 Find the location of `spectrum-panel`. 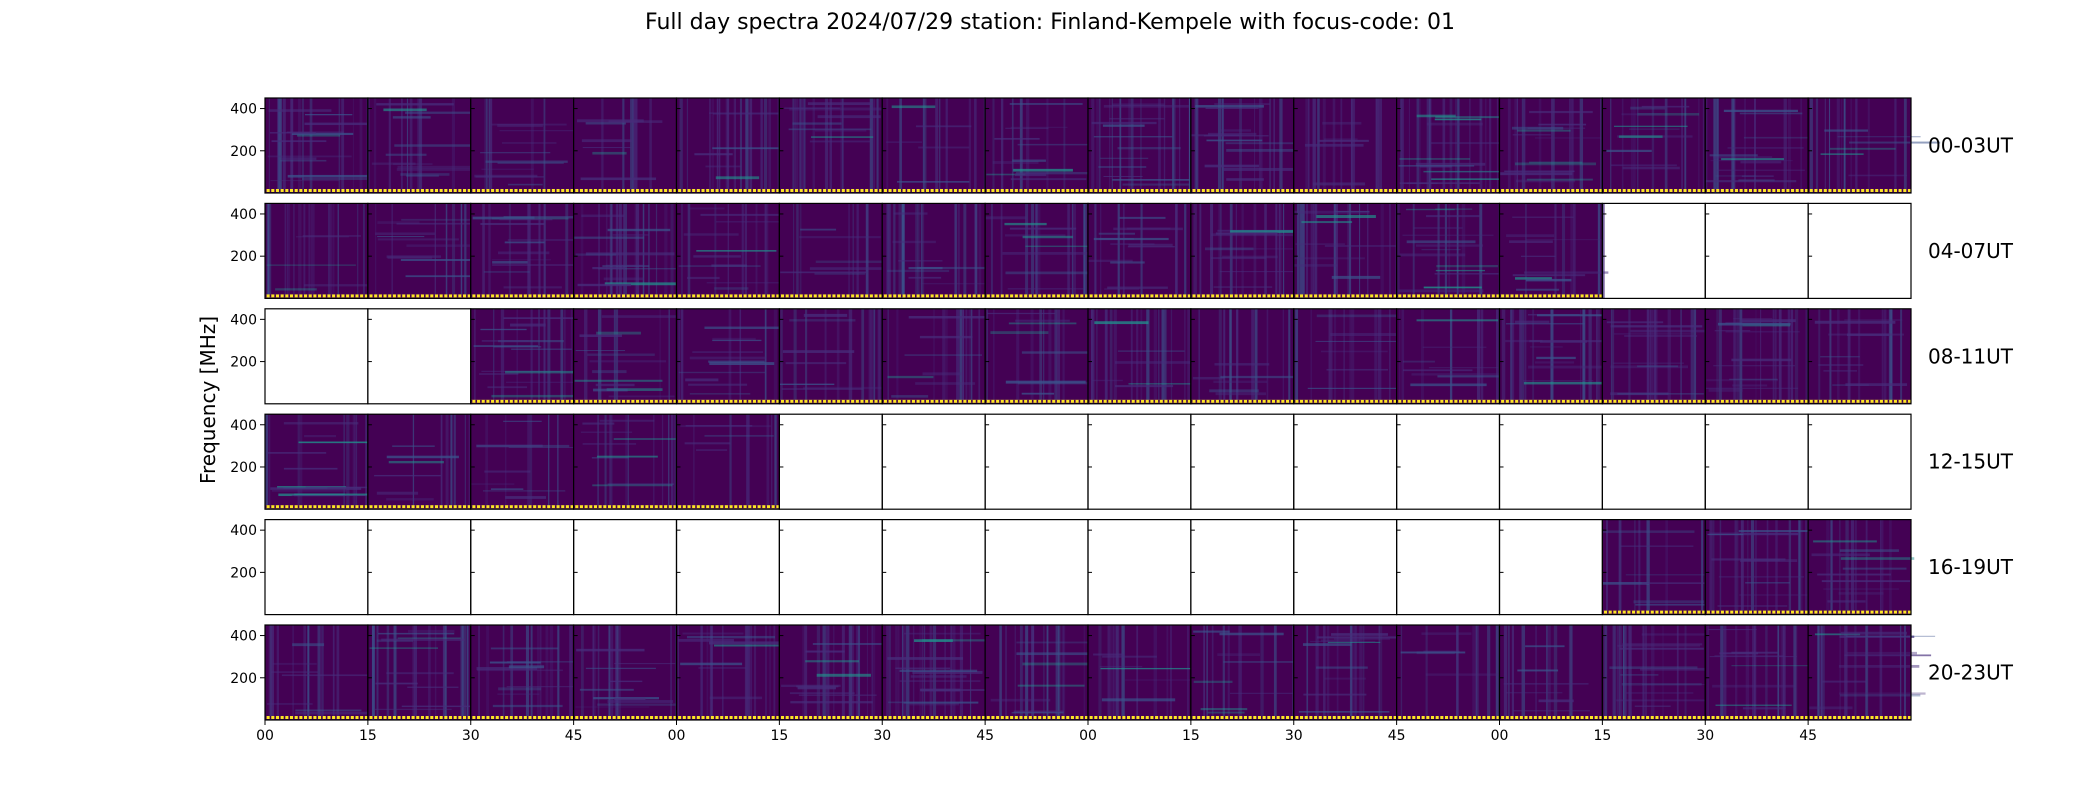

spectrum-panel is located at coordinates (737, 672).